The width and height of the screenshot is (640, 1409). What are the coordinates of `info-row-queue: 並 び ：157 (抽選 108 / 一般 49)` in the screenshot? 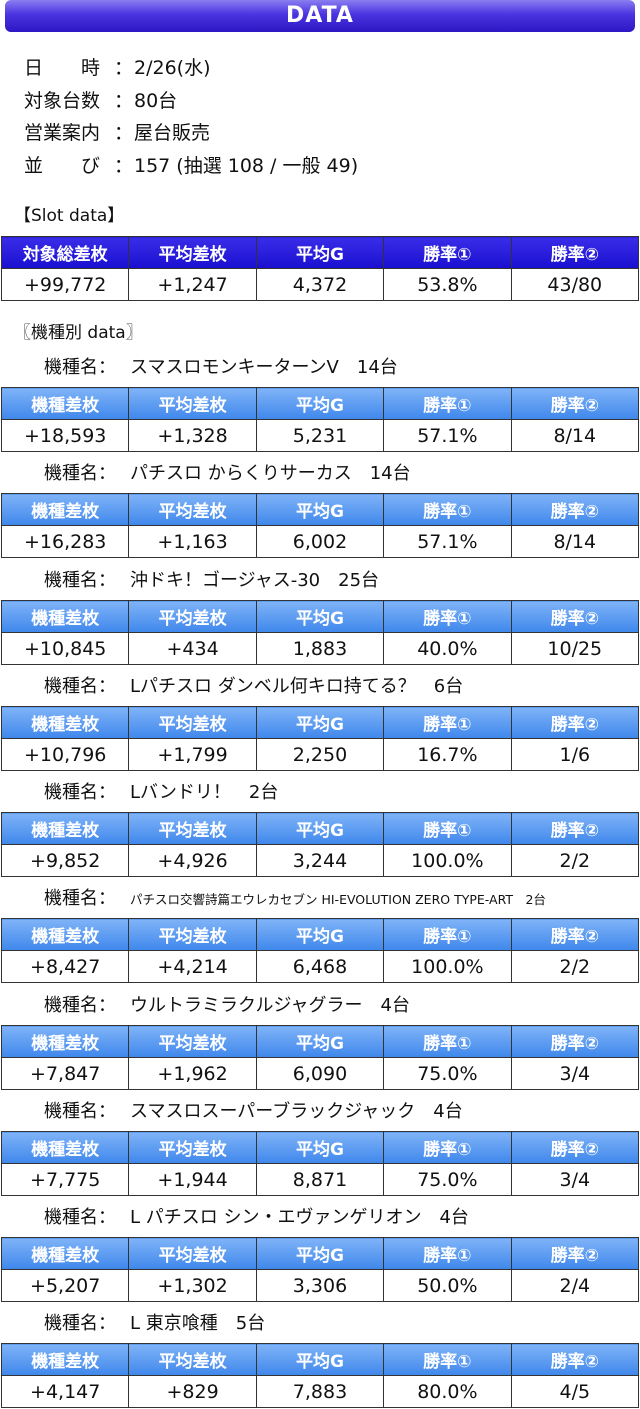 It's located at (191, 166).